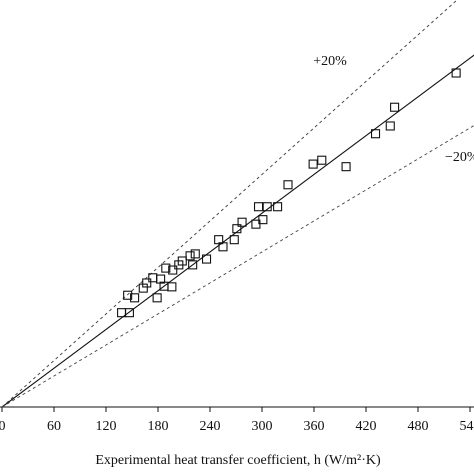 The image size is (474, 474). I want to click on deviation-label: +20%, so click(330, 61).